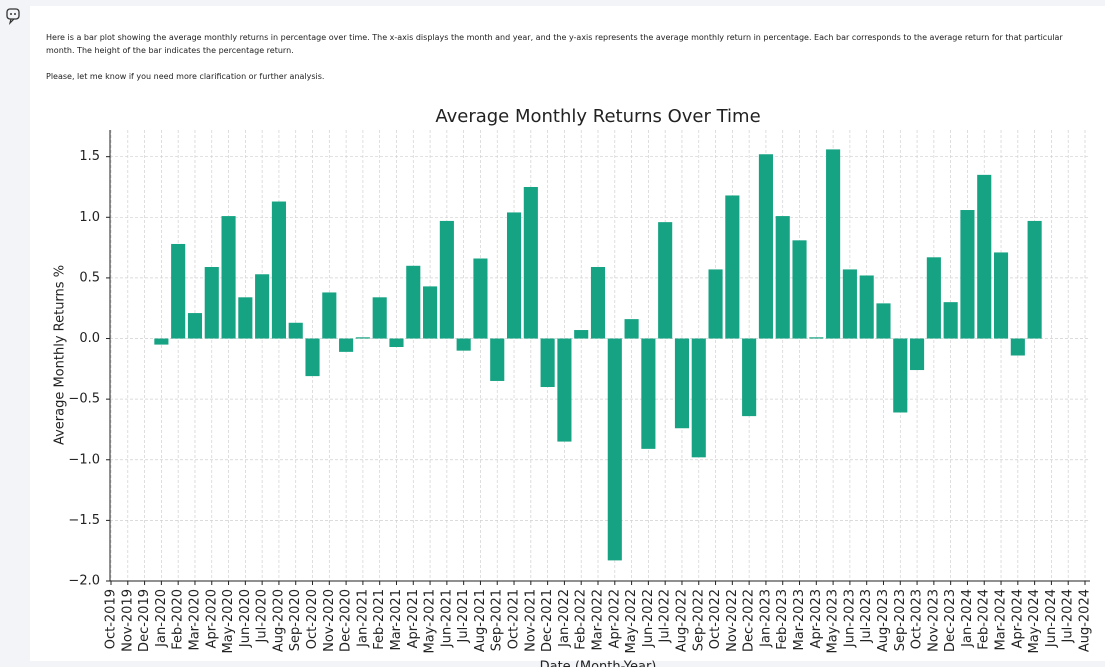 This screenshot has height=667, width=1105. What do you see at coordinates (598, 663) in the screenshot?
I see `x-axis-label: Date (Month-Year)` at bounding box center [598, 663].